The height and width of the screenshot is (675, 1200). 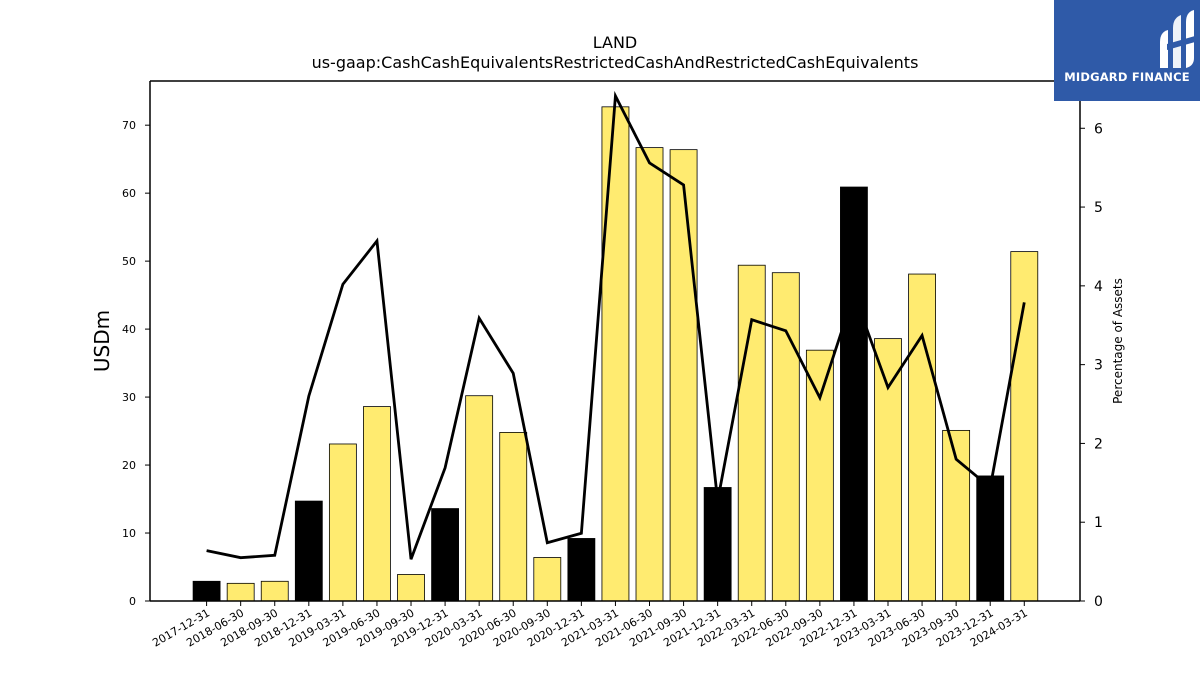 What do you see at coordinates (129, 329) in the screenshot?
I see `y-tick-label: 40` at bounding box center [129, 329].